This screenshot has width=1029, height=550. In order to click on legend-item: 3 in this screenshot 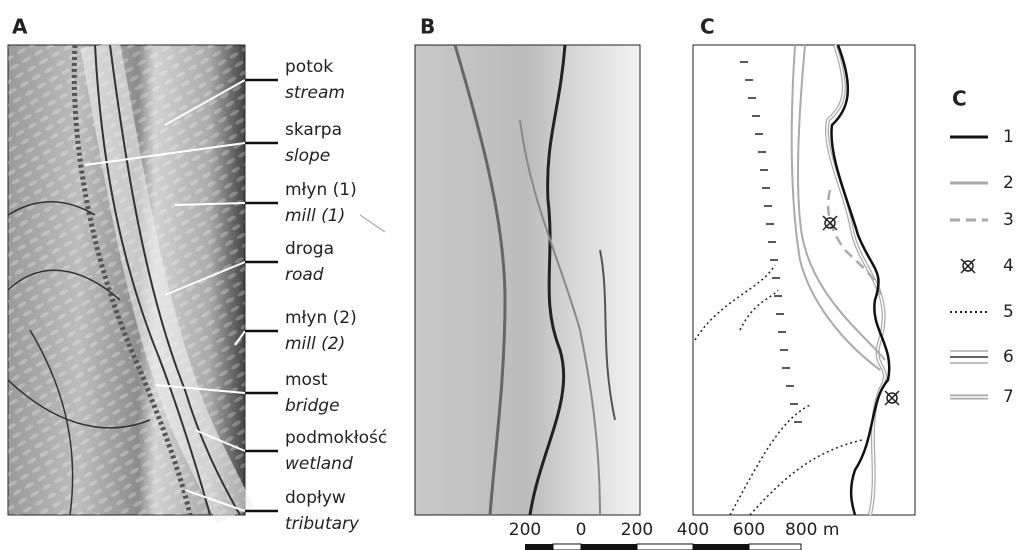, I will do `click(982, 220)`.